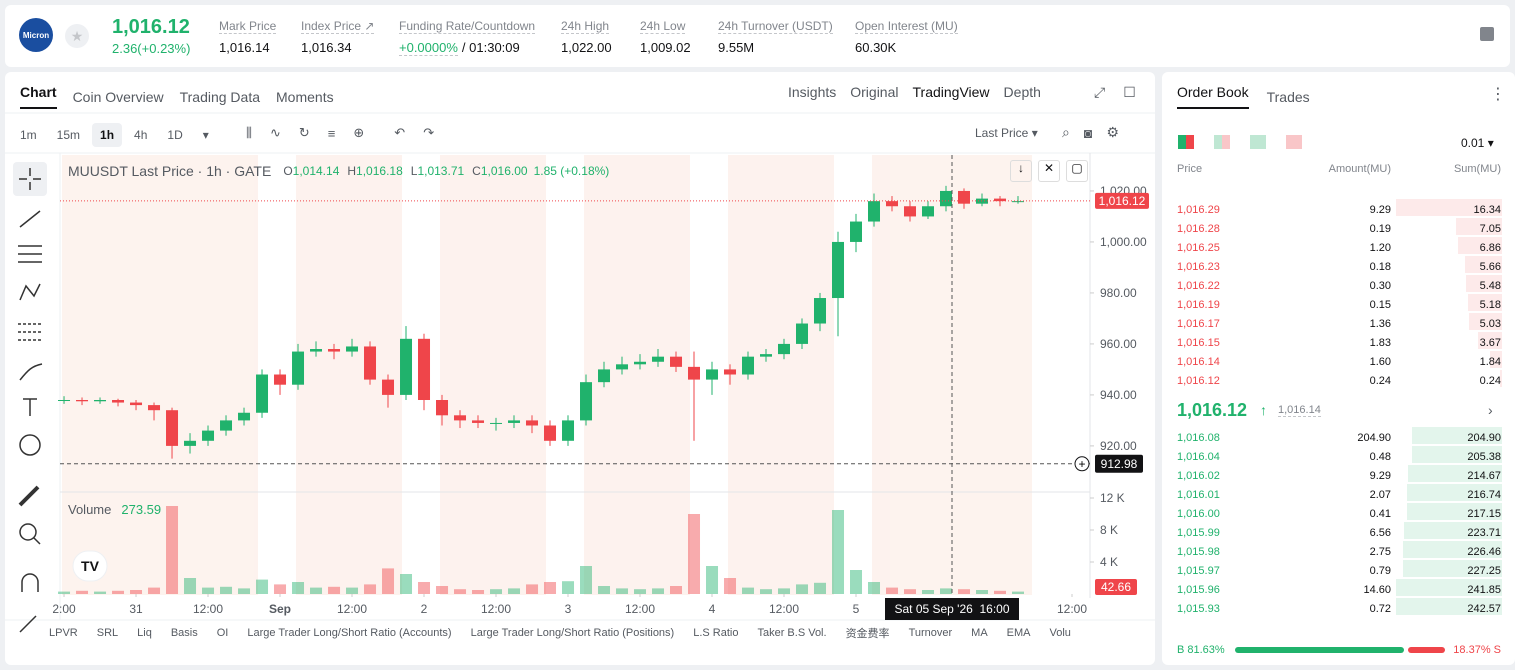  Describe the element at coordinates (107, 135) in the screenshot. I see `interval: 1h` at that location.